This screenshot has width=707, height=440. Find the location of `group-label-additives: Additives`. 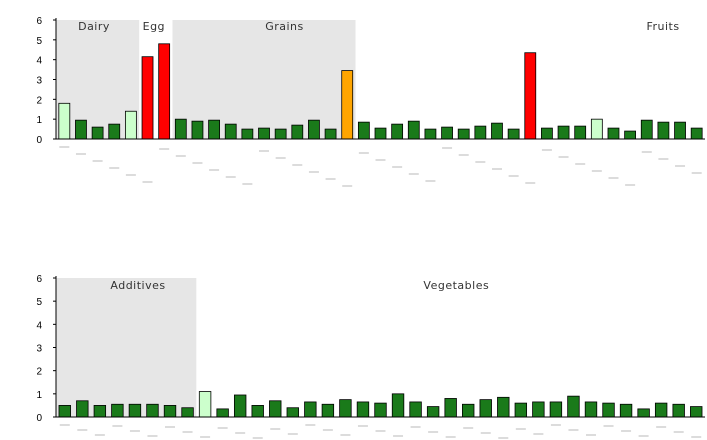

group-label-additives: Additives is located at coordinates (137, 285).